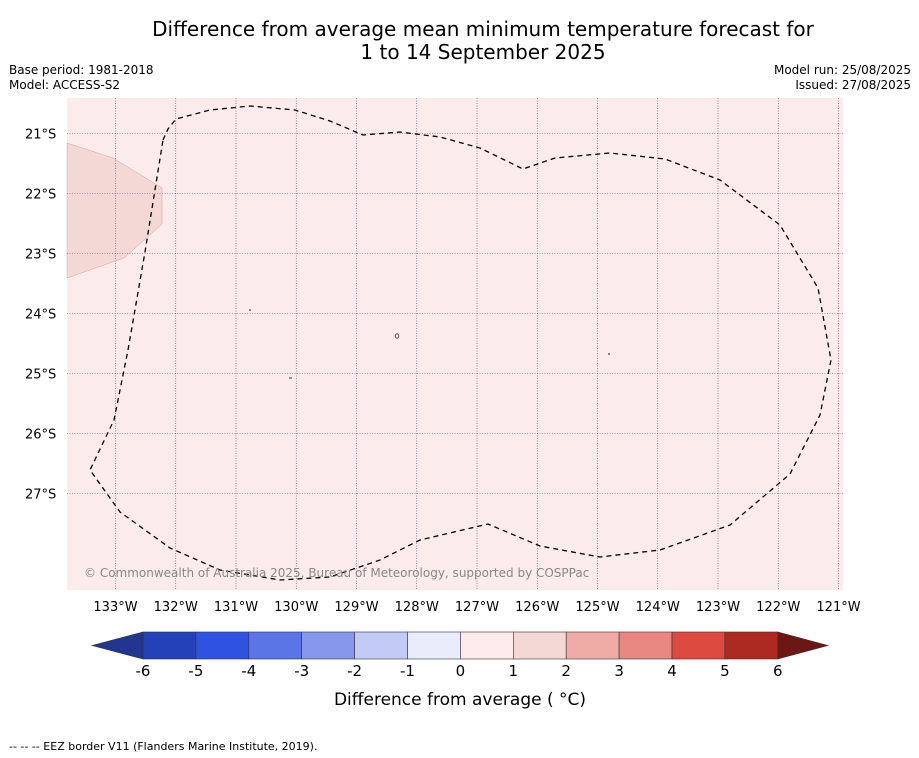 This screenshot has height=758, width=919. Describe the element at coordinates (143, 671) in the screenshot. I see `colorbar-tick-label: -6` at that location.